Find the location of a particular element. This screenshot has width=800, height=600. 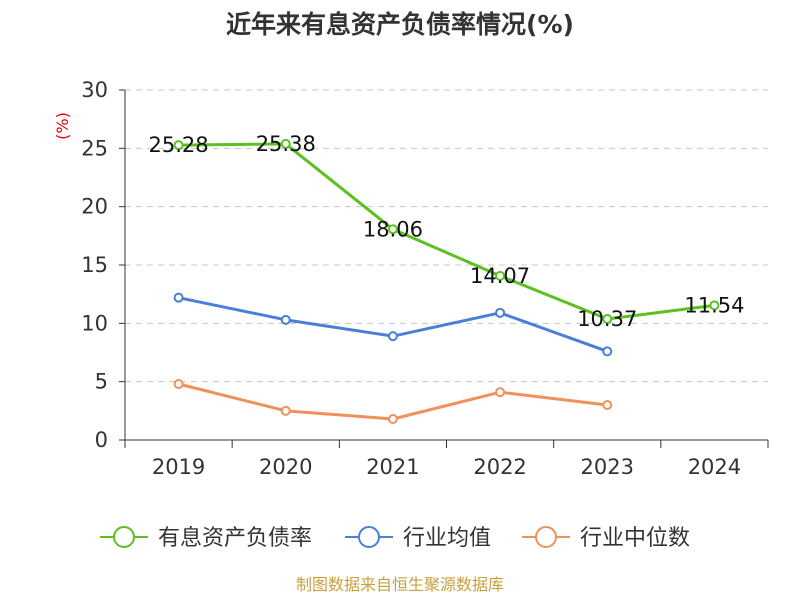

x-tick-label: 2022 is located at coordinates (499, 467).